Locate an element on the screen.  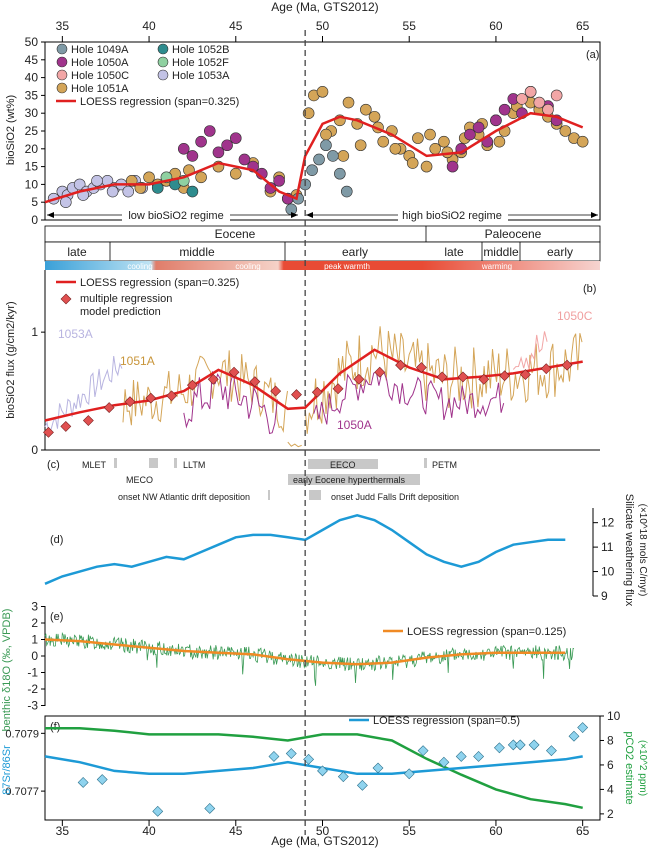
panel-f-sr-diamonds is located at coordinates (333, 769).